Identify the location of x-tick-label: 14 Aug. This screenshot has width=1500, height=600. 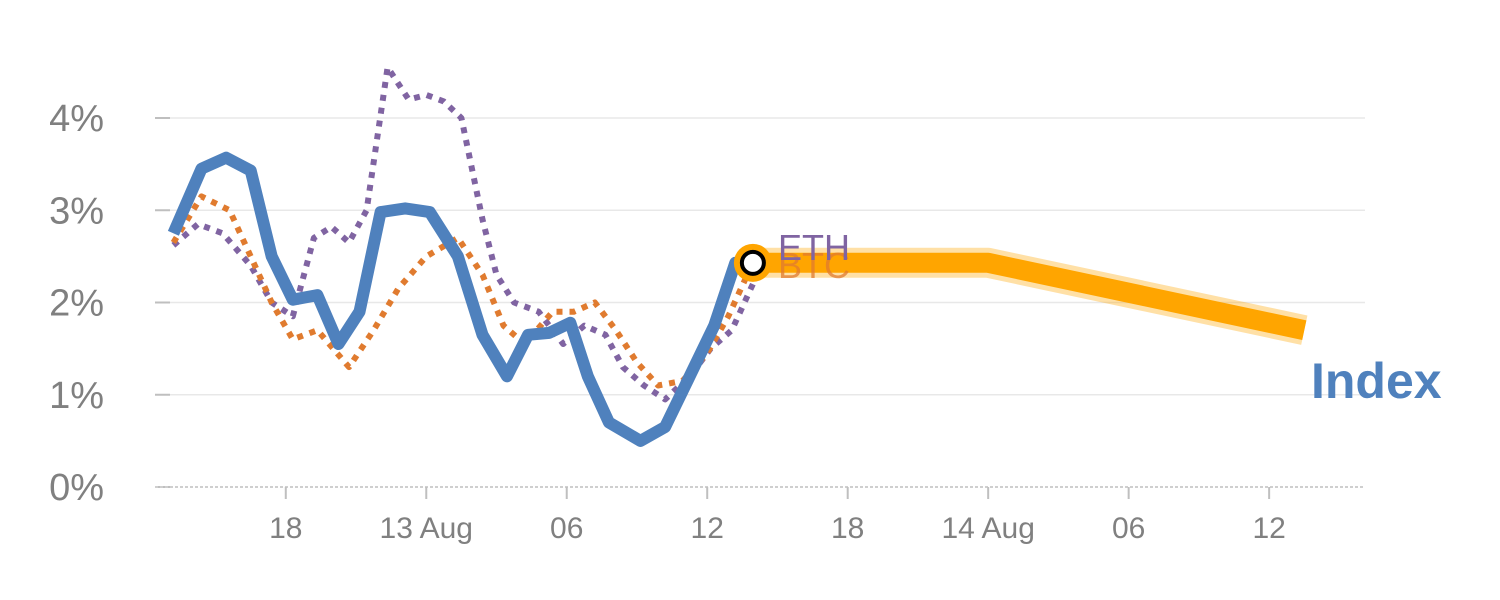
(987, 528).